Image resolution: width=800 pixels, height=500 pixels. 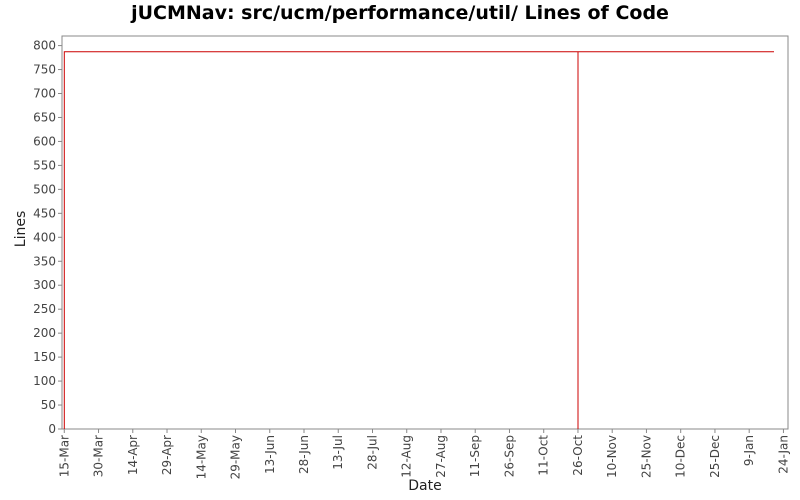 I want to click on x-tick-label: 12-Aug, so click(x=407, y=456).